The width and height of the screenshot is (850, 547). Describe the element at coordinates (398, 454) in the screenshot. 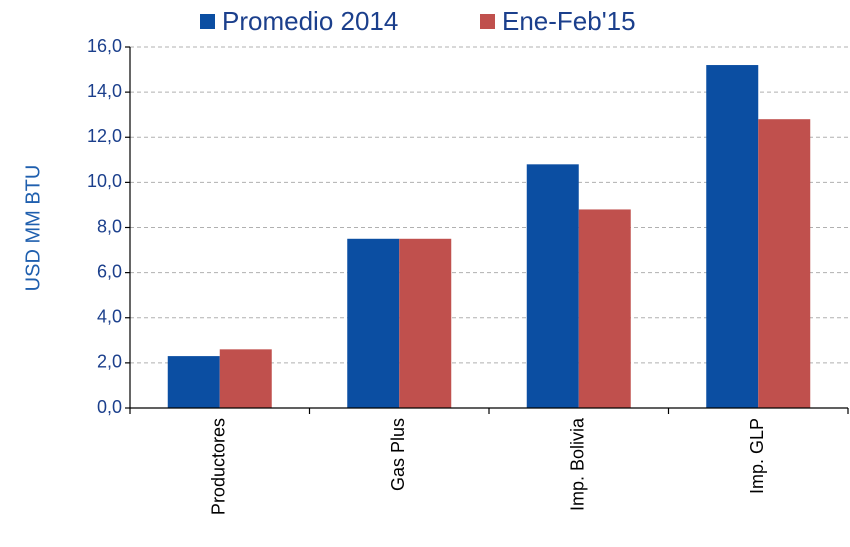

I see `x-tick-label: Gas Plus` at that location.